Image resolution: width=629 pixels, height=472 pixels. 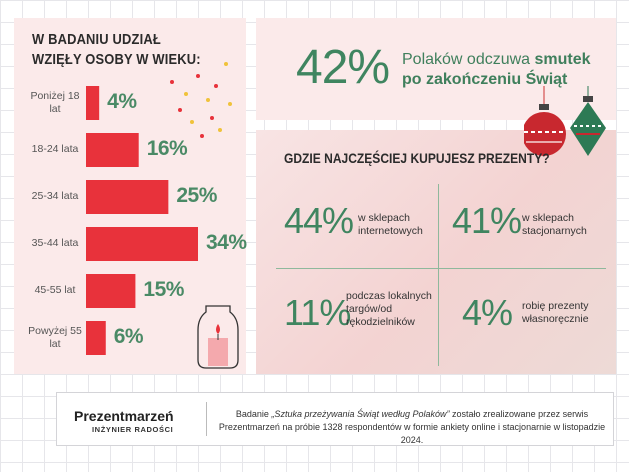 I want to click on footer-note-a: Badanie, so click(x=253, y=414).